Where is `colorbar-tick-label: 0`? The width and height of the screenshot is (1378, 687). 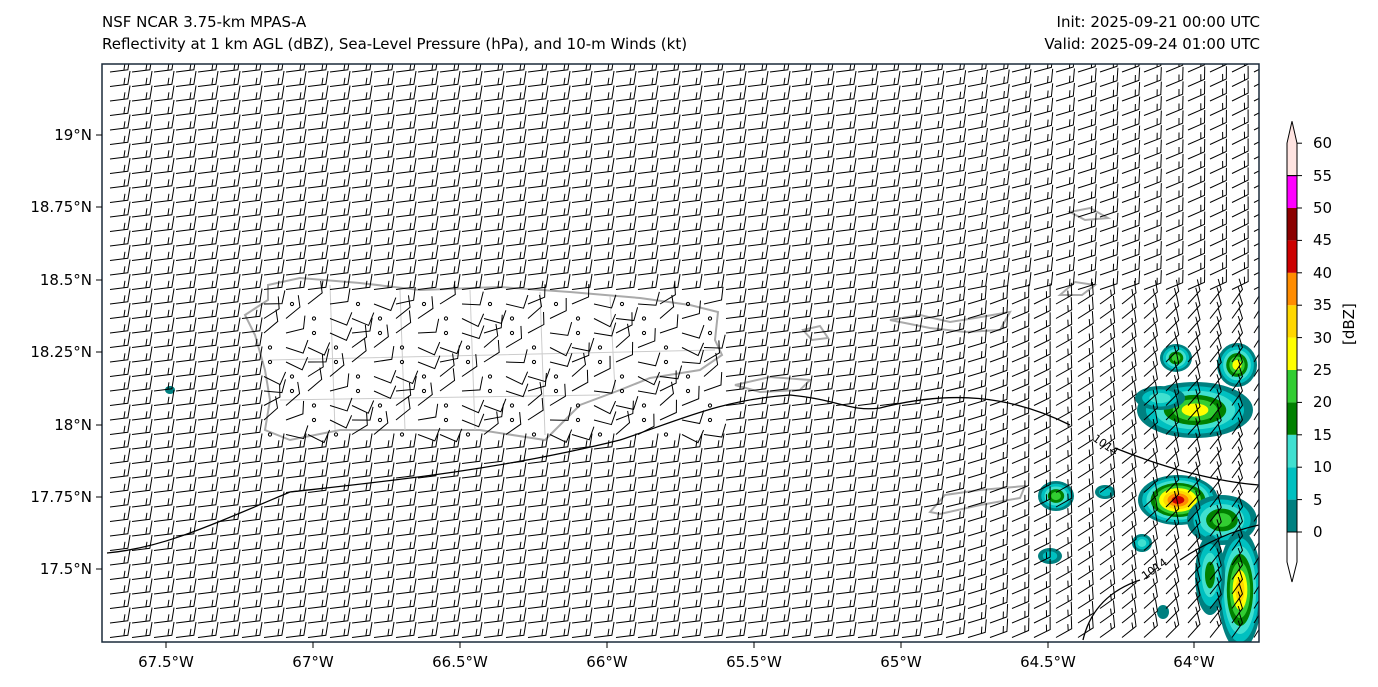
colorbar-tick-label: 0 is located at coordinates (1318, 532).